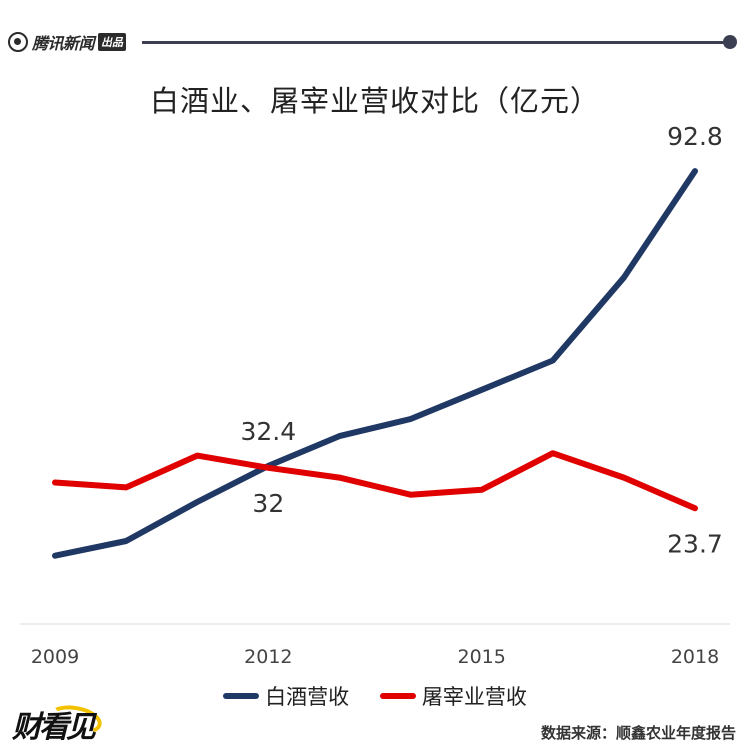 The image size is (750, 748). Describe the element at coordinates (241, 696) in the screenshot. I see `legend-swatch-baijiu` at that location.